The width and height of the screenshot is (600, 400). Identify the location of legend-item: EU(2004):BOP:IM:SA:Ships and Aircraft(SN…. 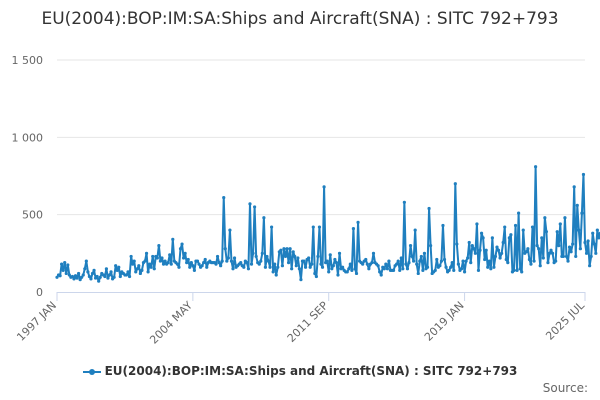
(300, 371).